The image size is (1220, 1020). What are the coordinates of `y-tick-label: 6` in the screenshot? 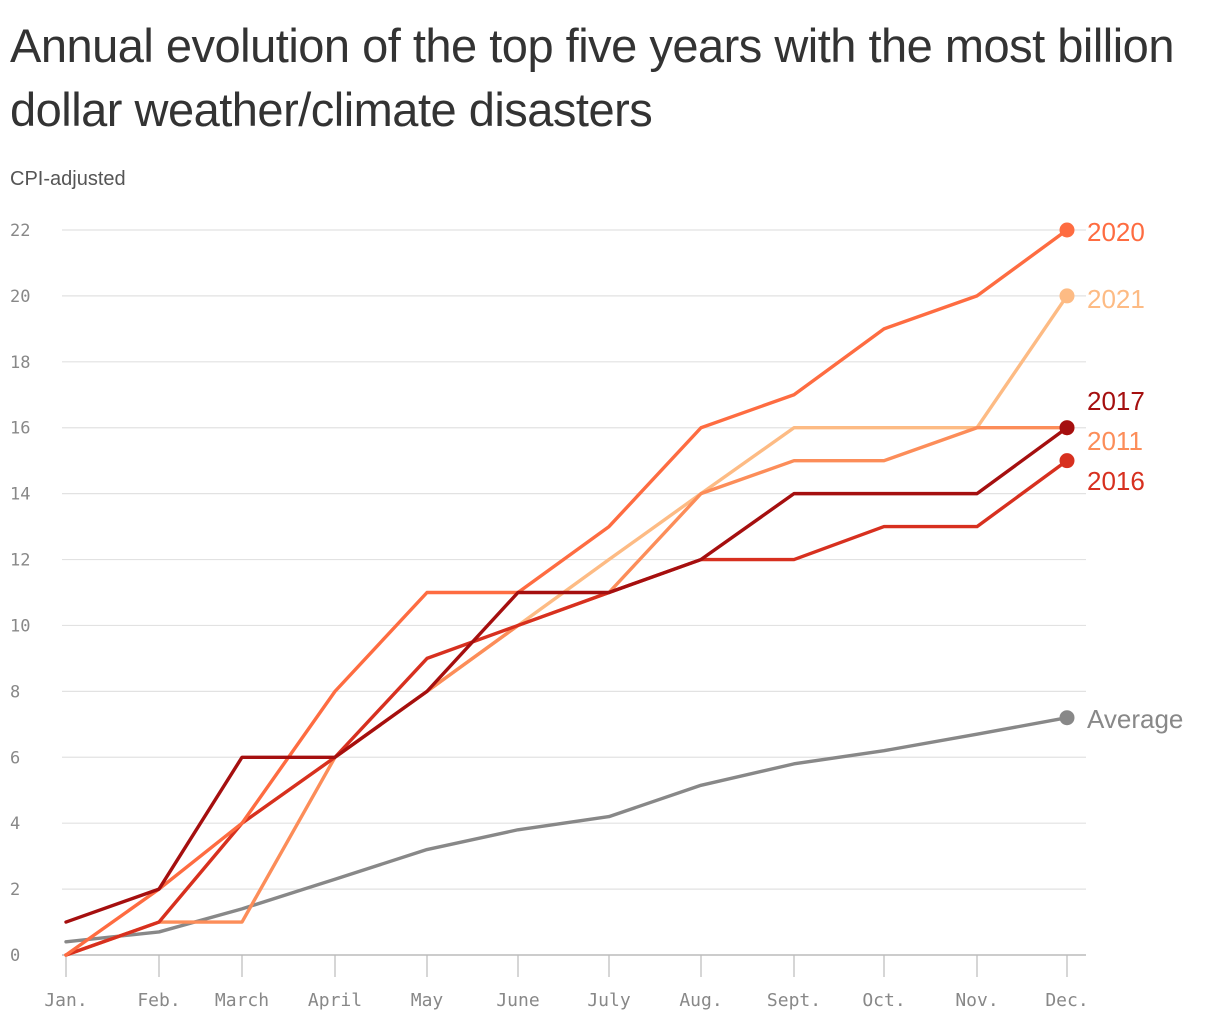 It's located at (15, 758).